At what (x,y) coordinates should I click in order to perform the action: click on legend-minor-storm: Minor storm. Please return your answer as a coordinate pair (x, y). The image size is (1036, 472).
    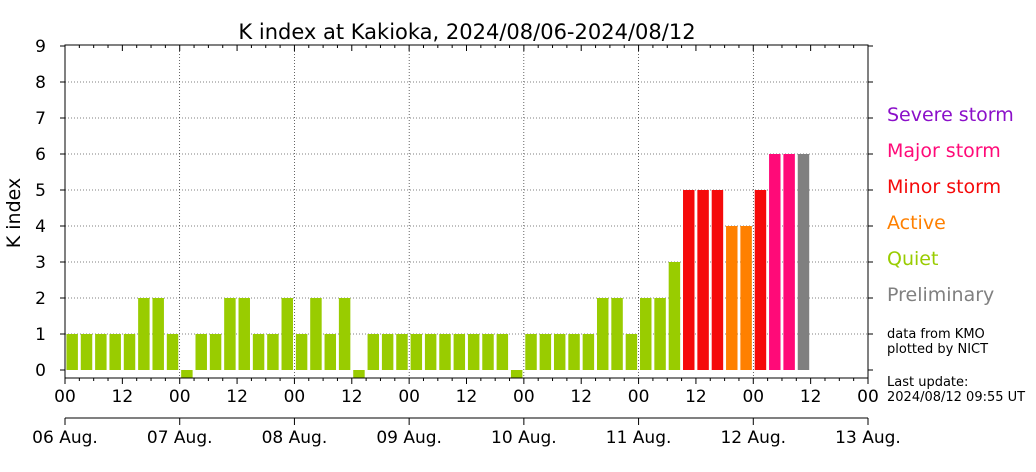
    Looking at the image, I should click on (944, 187).